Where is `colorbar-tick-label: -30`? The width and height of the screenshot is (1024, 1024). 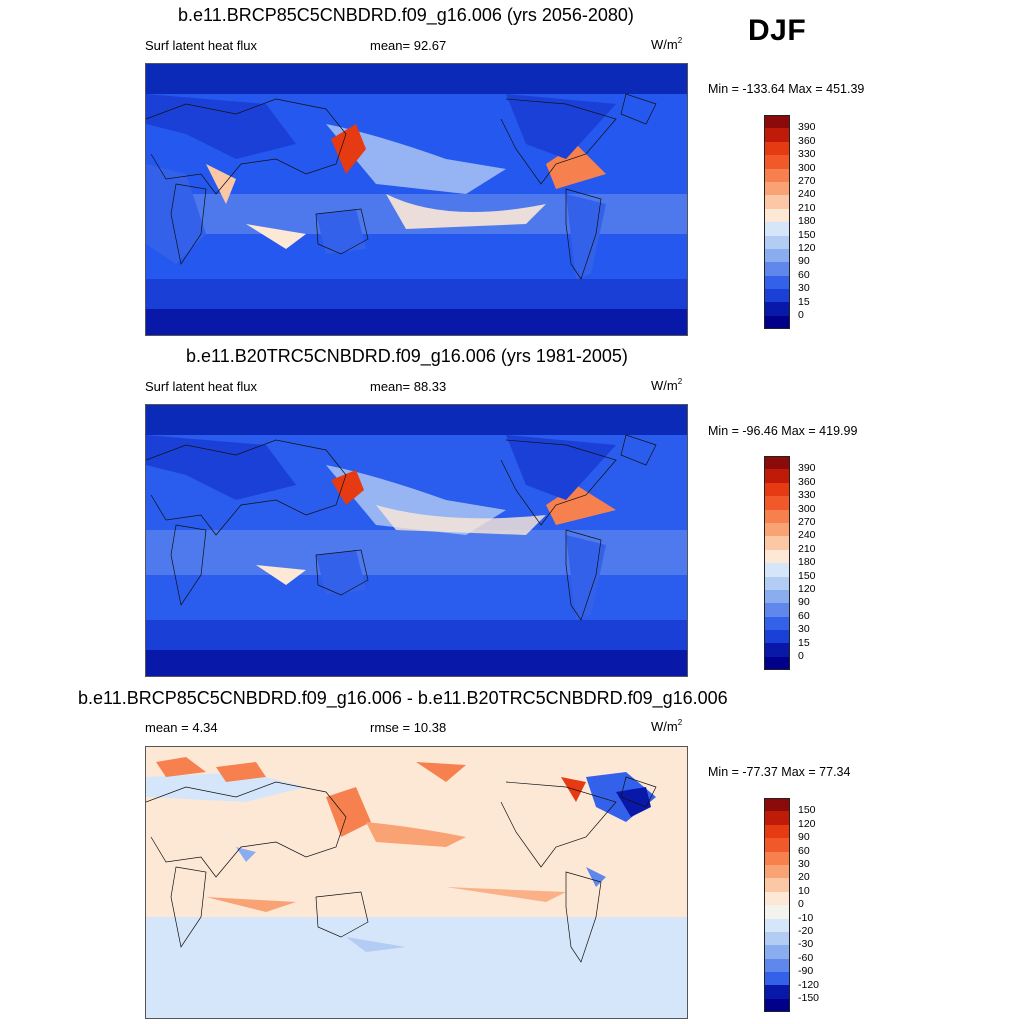
colorbar-tick-label: -30 is located at coordinates (806, 944).